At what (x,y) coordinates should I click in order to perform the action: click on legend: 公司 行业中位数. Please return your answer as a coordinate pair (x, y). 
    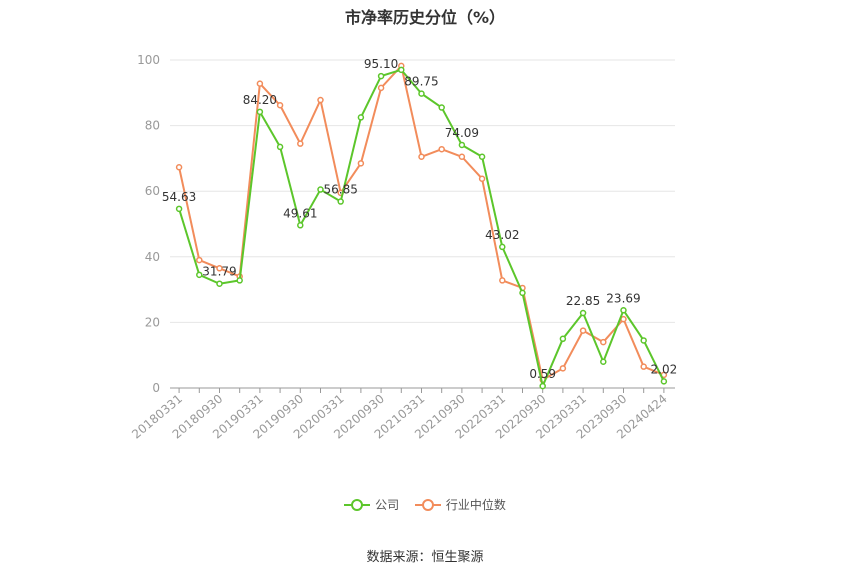
    Looking at the image, I should click on (425, 505).